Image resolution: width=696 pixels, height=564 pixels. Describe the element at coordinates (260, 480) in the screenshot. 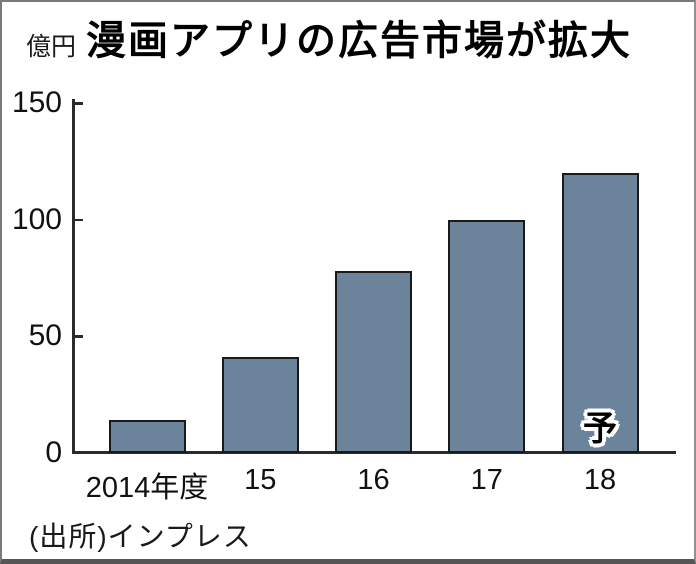

I see `x-tick-label: 15` at that location.